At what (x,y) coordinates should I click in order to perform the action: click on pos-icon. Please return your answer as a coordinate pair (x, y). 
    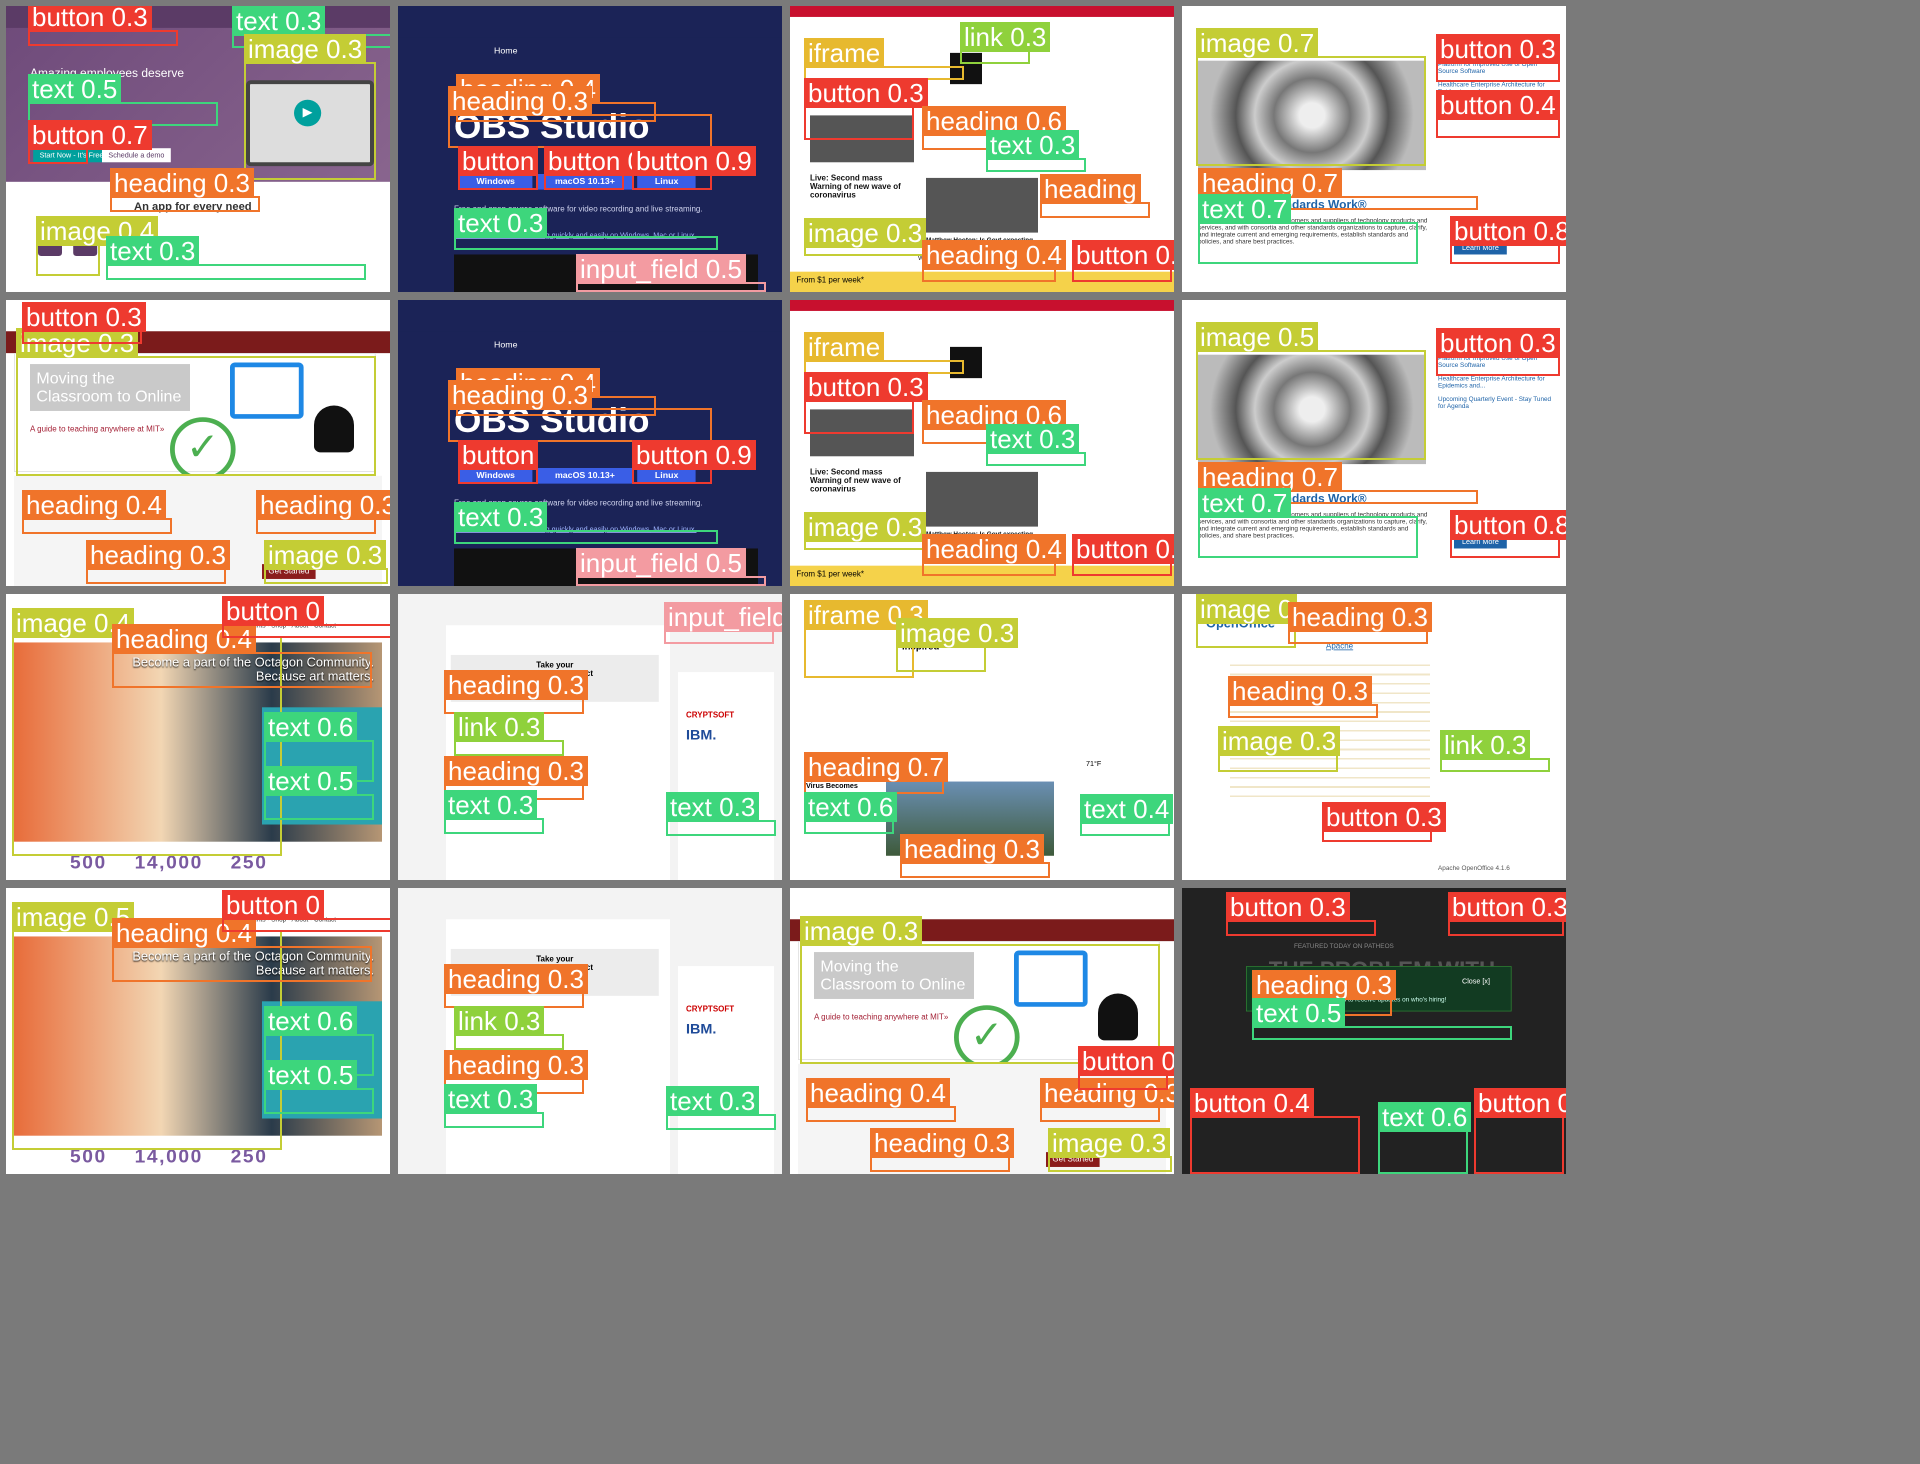
    Looking at the image, I should click on (85, 244).